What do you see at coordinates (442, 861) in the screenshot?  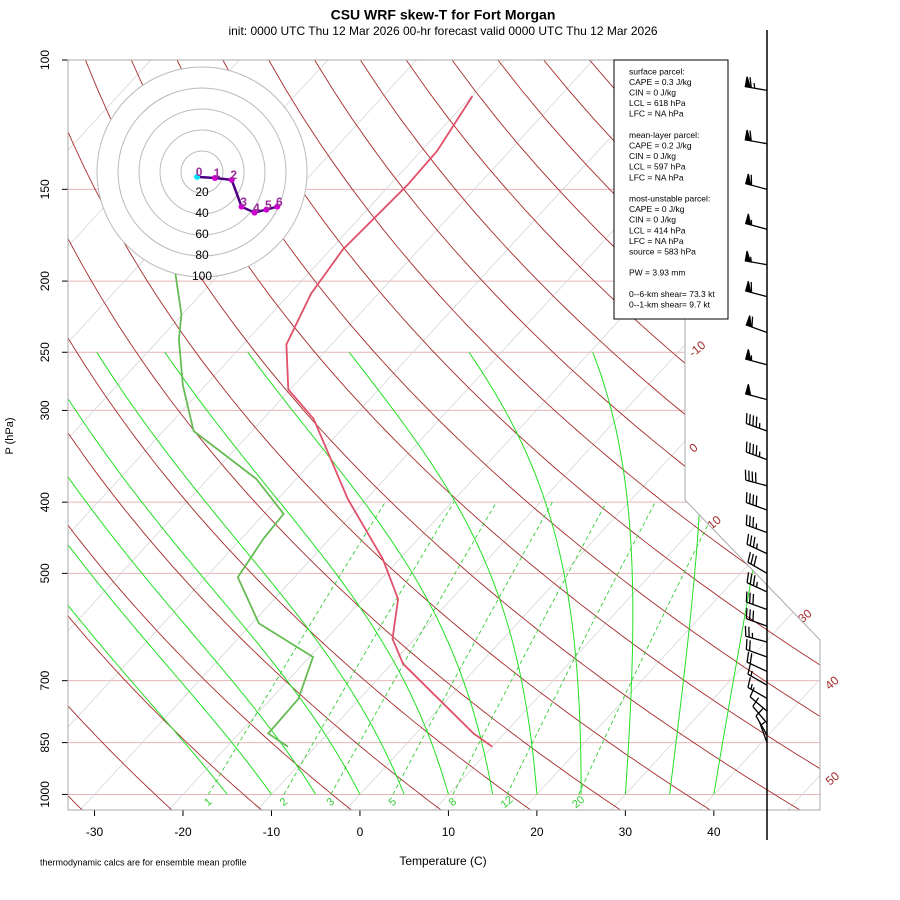 I see `x-axis-label: Temperature (C)` at bounding box center [442, 861].